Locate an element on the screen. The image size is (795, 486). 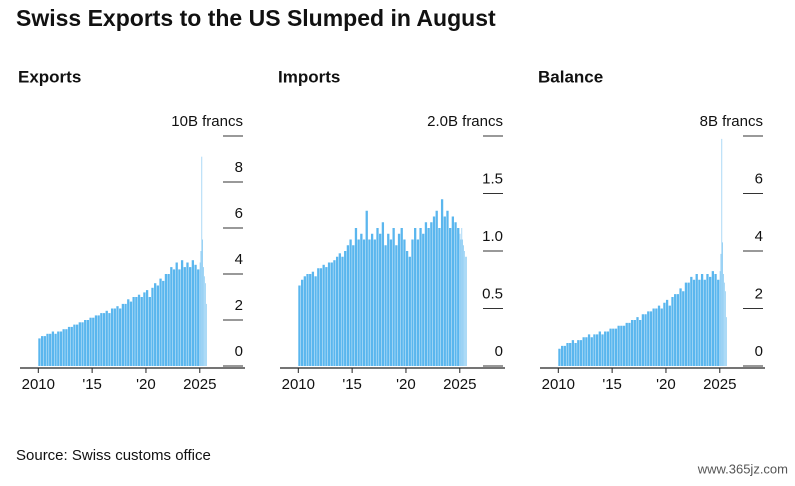
panel-title: Imports is located at coordinates (309, 76).